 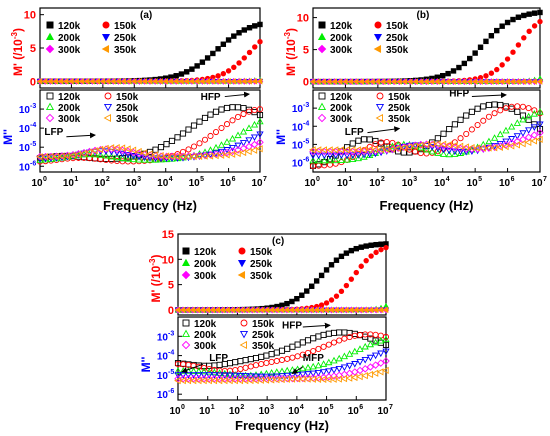 What do you see at coordinates (292, 326) in the screenshot?
I see `annotation-hfp: HFP` at bounding box center [292, 326].